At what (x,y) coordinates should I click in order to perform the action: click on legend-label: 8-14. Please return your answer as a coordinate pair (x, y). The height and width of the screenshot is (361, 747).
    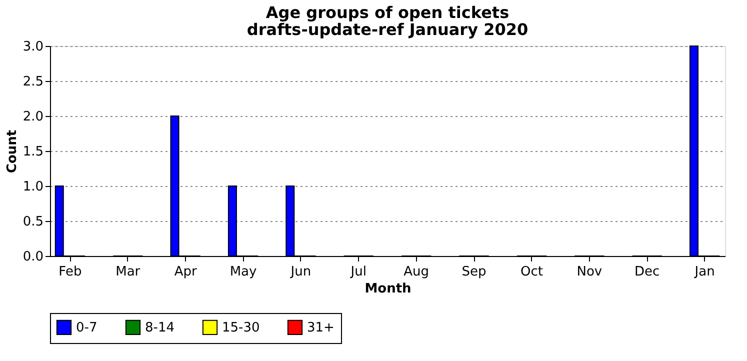
    Looking at the image, I should click on (160, 328).